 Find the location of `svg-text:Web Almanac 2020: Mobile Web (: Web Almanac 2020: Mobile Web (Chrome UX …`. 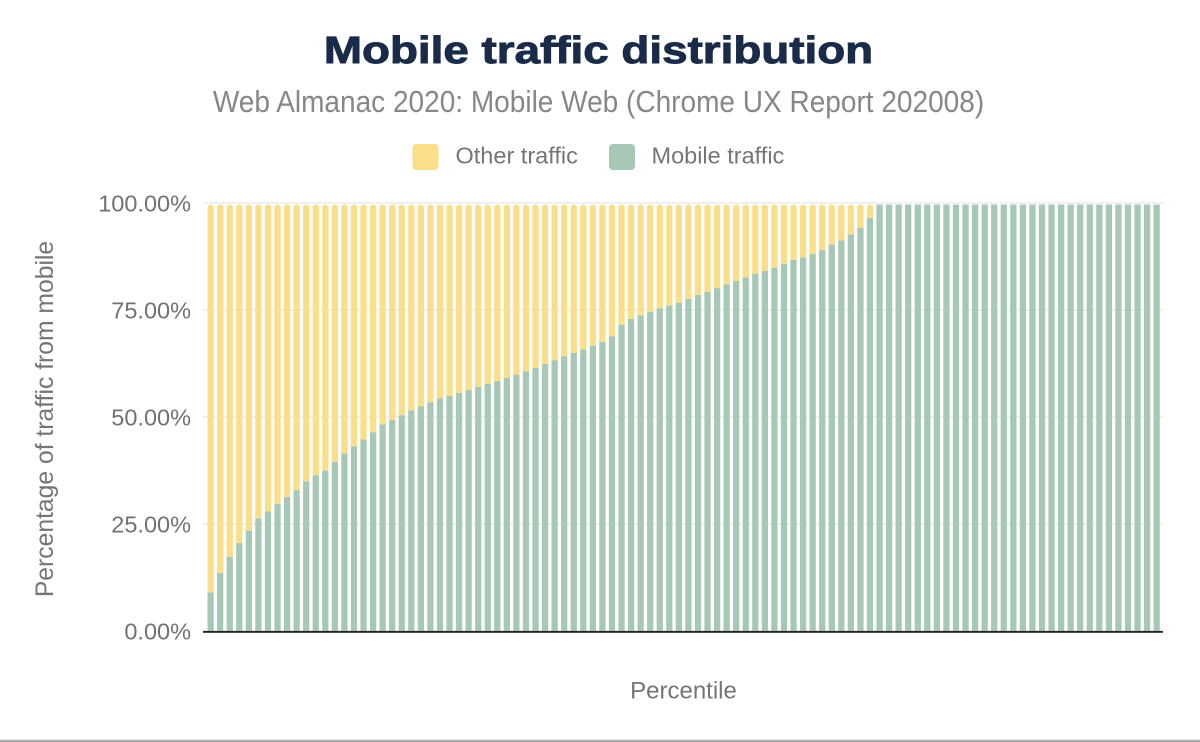

svg-text:Web Almanac 2020: Mobile Web (: Web Almanac 2020: Mobile Web (Chrome UX … is located at coordinates (598, 102).